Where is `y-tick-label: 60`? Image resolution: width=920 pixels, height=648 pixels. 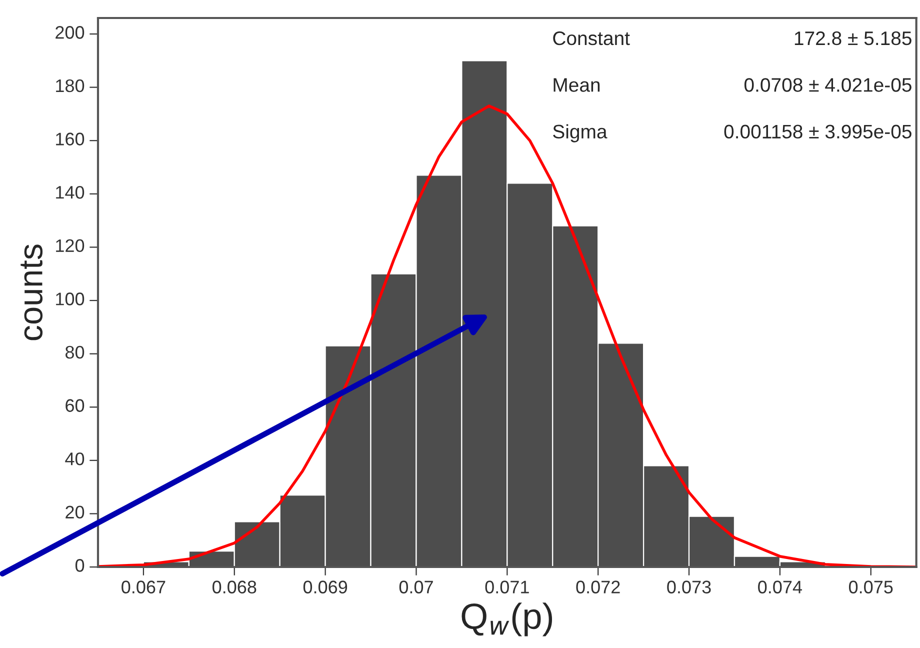 y-tick-label: 60 is located at coordinates (75, 405).